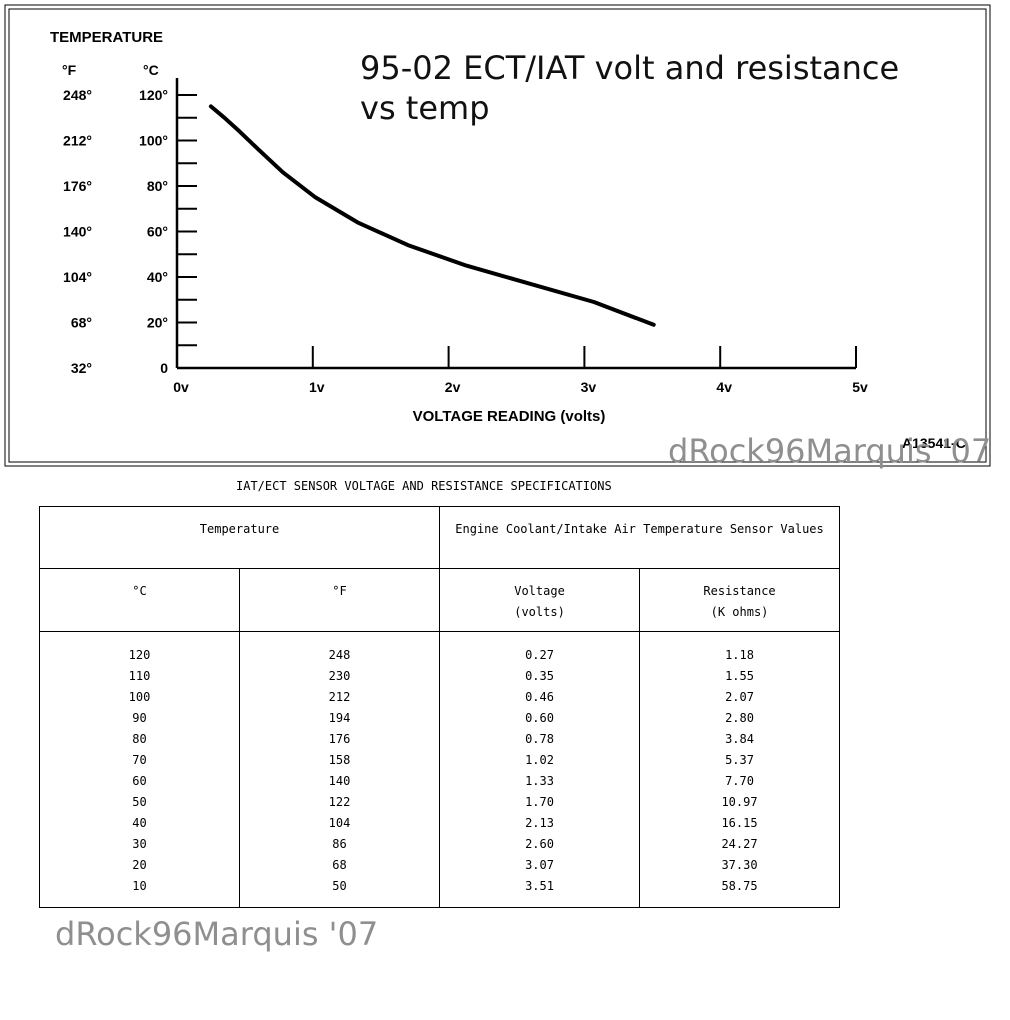 This screenshot has width=1010, height=1020. I want to click on cell-voltage: 2.13, so click(539, 823).